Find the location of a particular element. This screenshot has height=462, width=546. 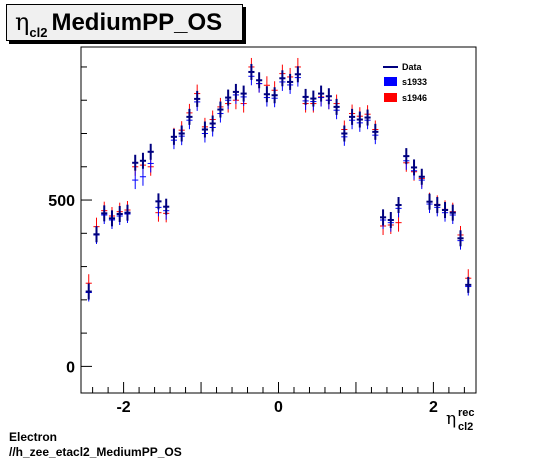

x-axis-title: η rec cl2 is located at coordinates (460, 420).